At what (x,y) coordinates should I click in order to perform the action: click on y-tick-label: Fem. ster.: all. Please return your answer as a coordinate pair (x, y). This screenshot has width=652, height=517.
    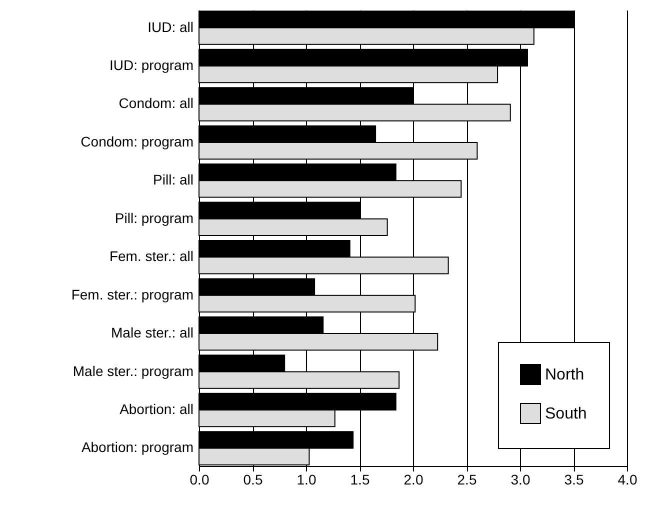
    Looking at the image, I should click on (151, 256).